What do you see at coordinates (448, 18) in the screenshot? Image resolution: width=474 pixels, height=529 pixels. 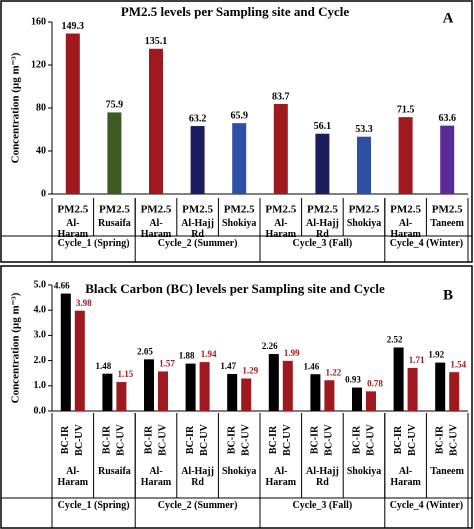 I see `panel-letter: A` at bounding box center [448, 18].